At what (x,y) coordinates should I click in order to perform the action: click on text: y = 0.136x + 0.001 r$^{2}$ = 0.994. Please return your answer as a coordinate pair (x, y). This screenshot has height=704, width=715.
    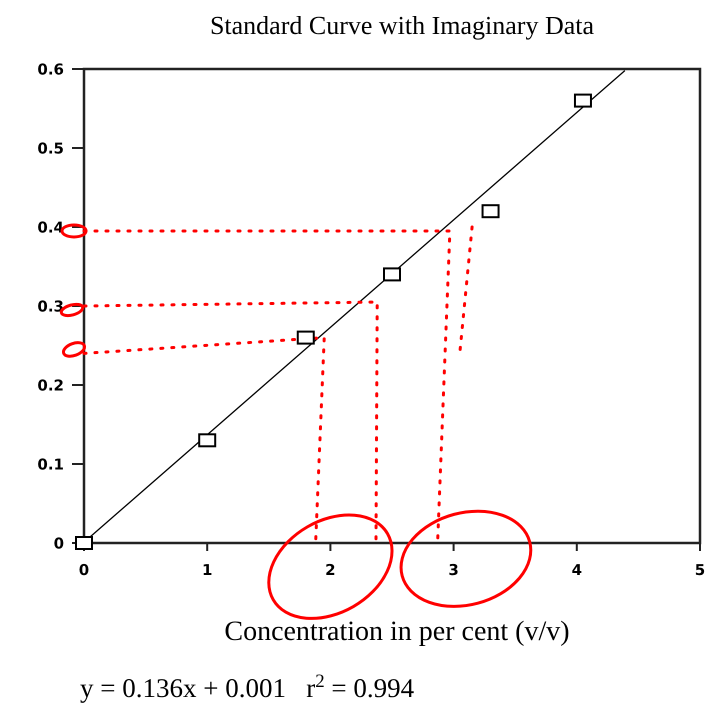
    Looking at the image, I should click on (247, 686).